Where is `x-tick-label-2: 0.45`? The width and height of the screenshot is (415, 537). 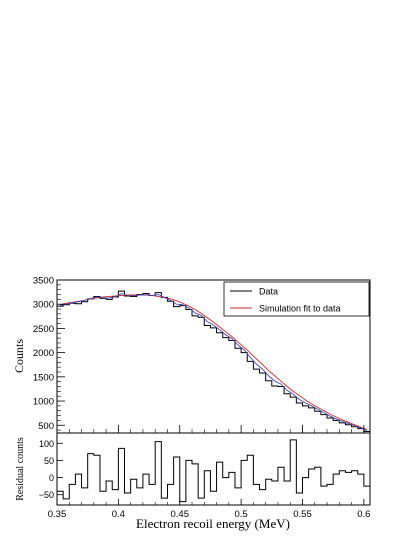
x-tick-label-2: 0.45 is located at coordinates (179, 514).